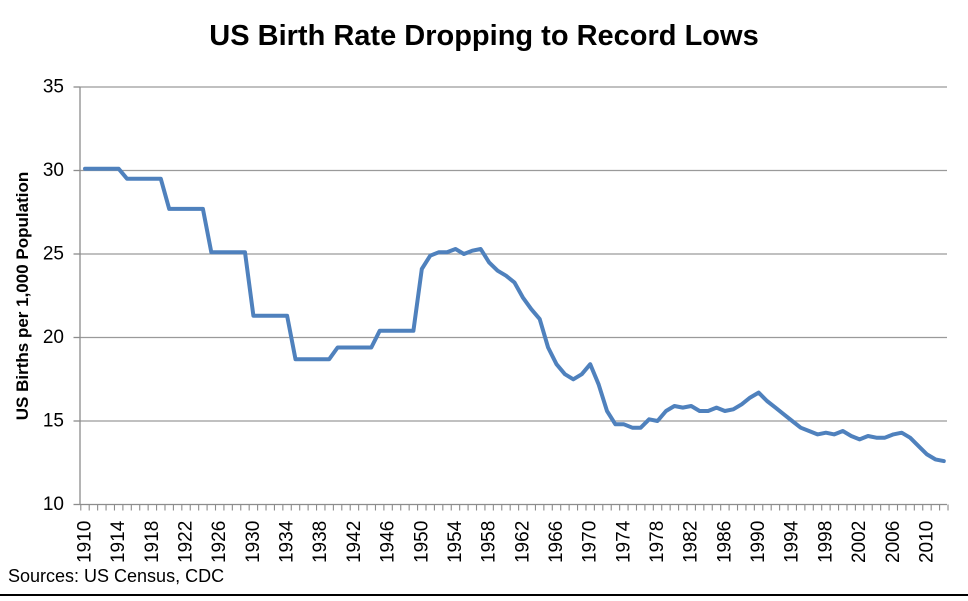  I want to click on chart-title: US Birth Rate Dropping to Record Lows, so click(484, 36).